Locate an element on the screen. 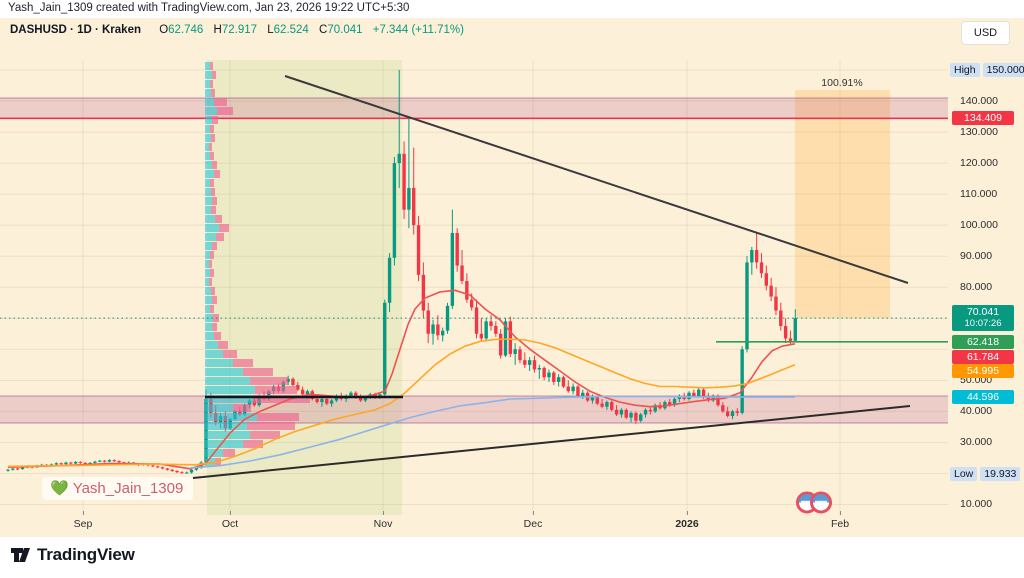 This screenshot has width=1024, height=578. price-badge: 54.995 is located at coordinates (983, 371).